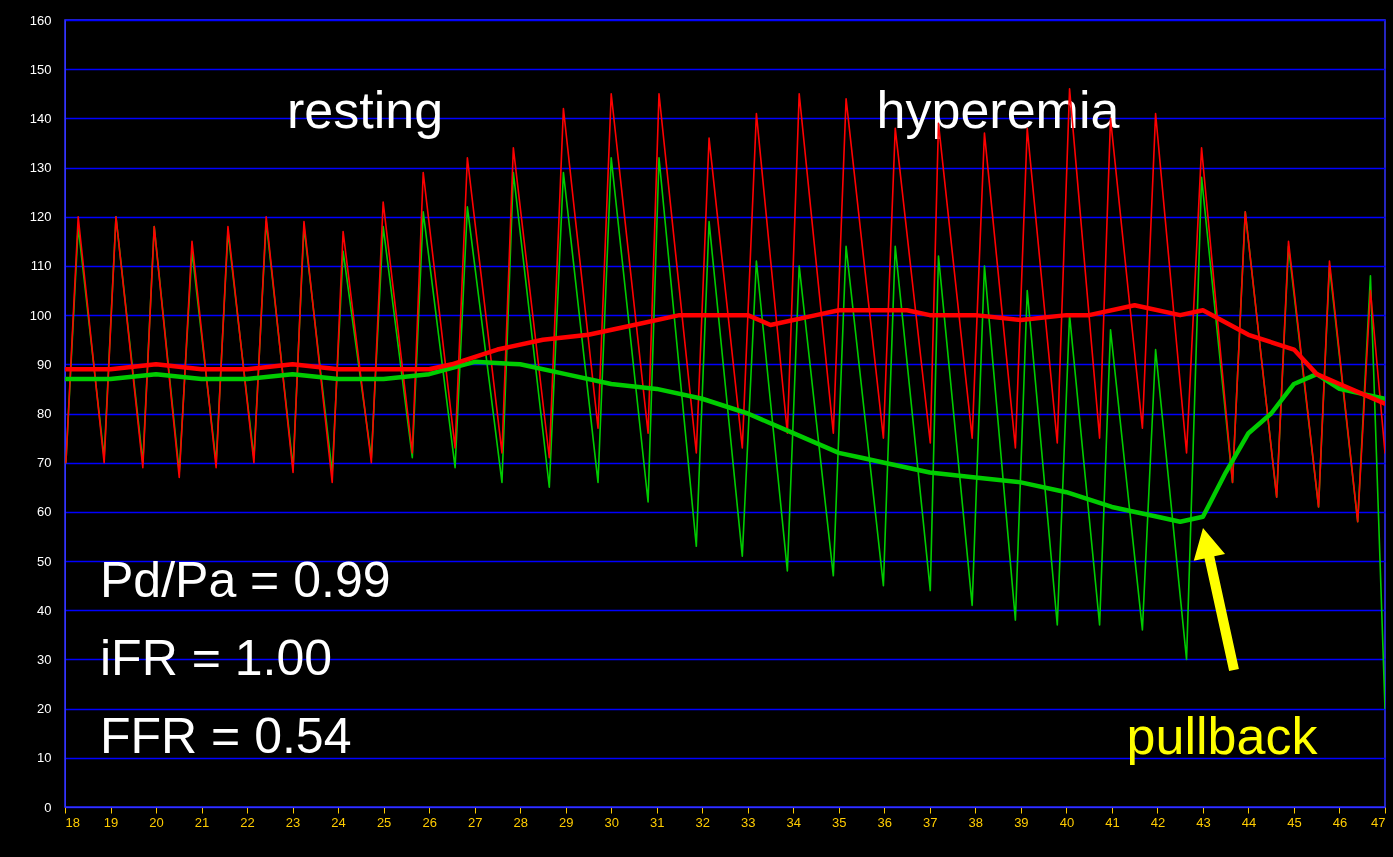  Describe the element at coordinates (40, 118) in the screenshot. I see `y-tick-label: 140` at that location.